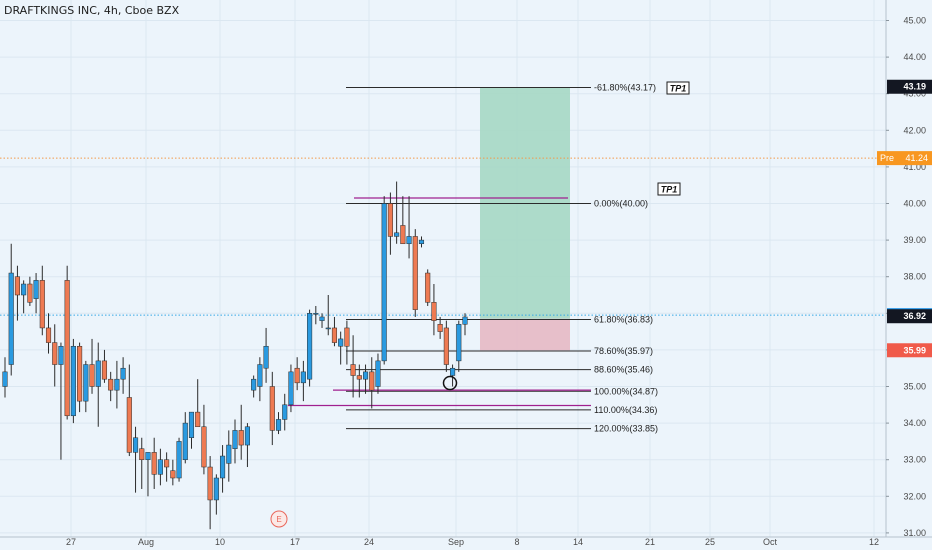 This screenshot has height=550, width=932. Describe the element at coordinates (914, 277) in the screenshot. I see `price-tick-label: 38.00` at that location.